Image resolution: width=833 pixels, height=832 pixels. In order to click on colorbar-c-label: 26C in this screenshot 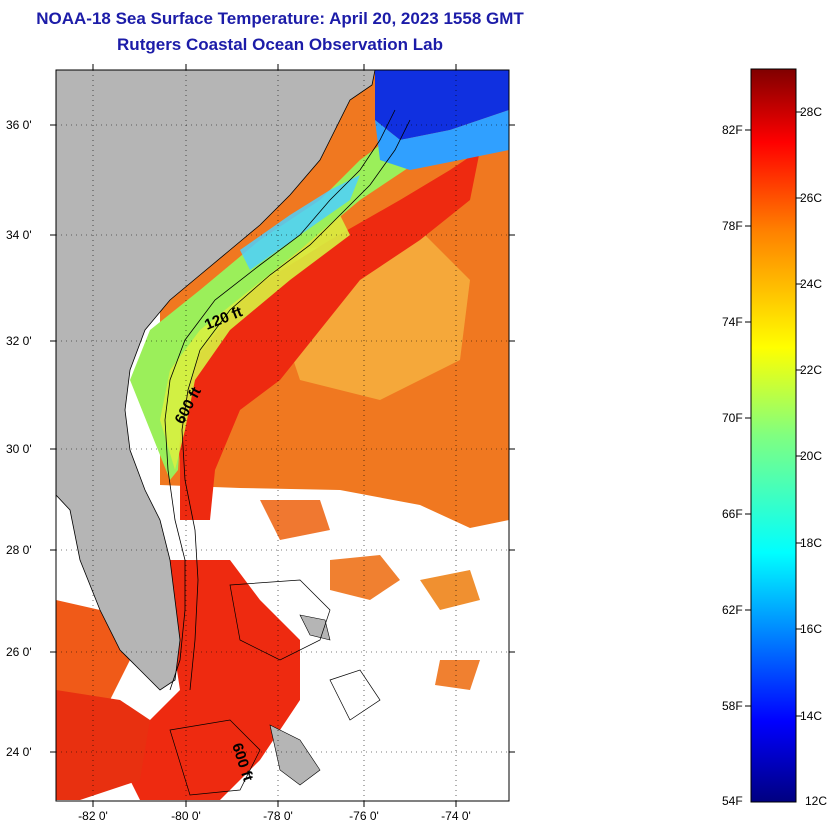, I will do `click(811, 198)`.